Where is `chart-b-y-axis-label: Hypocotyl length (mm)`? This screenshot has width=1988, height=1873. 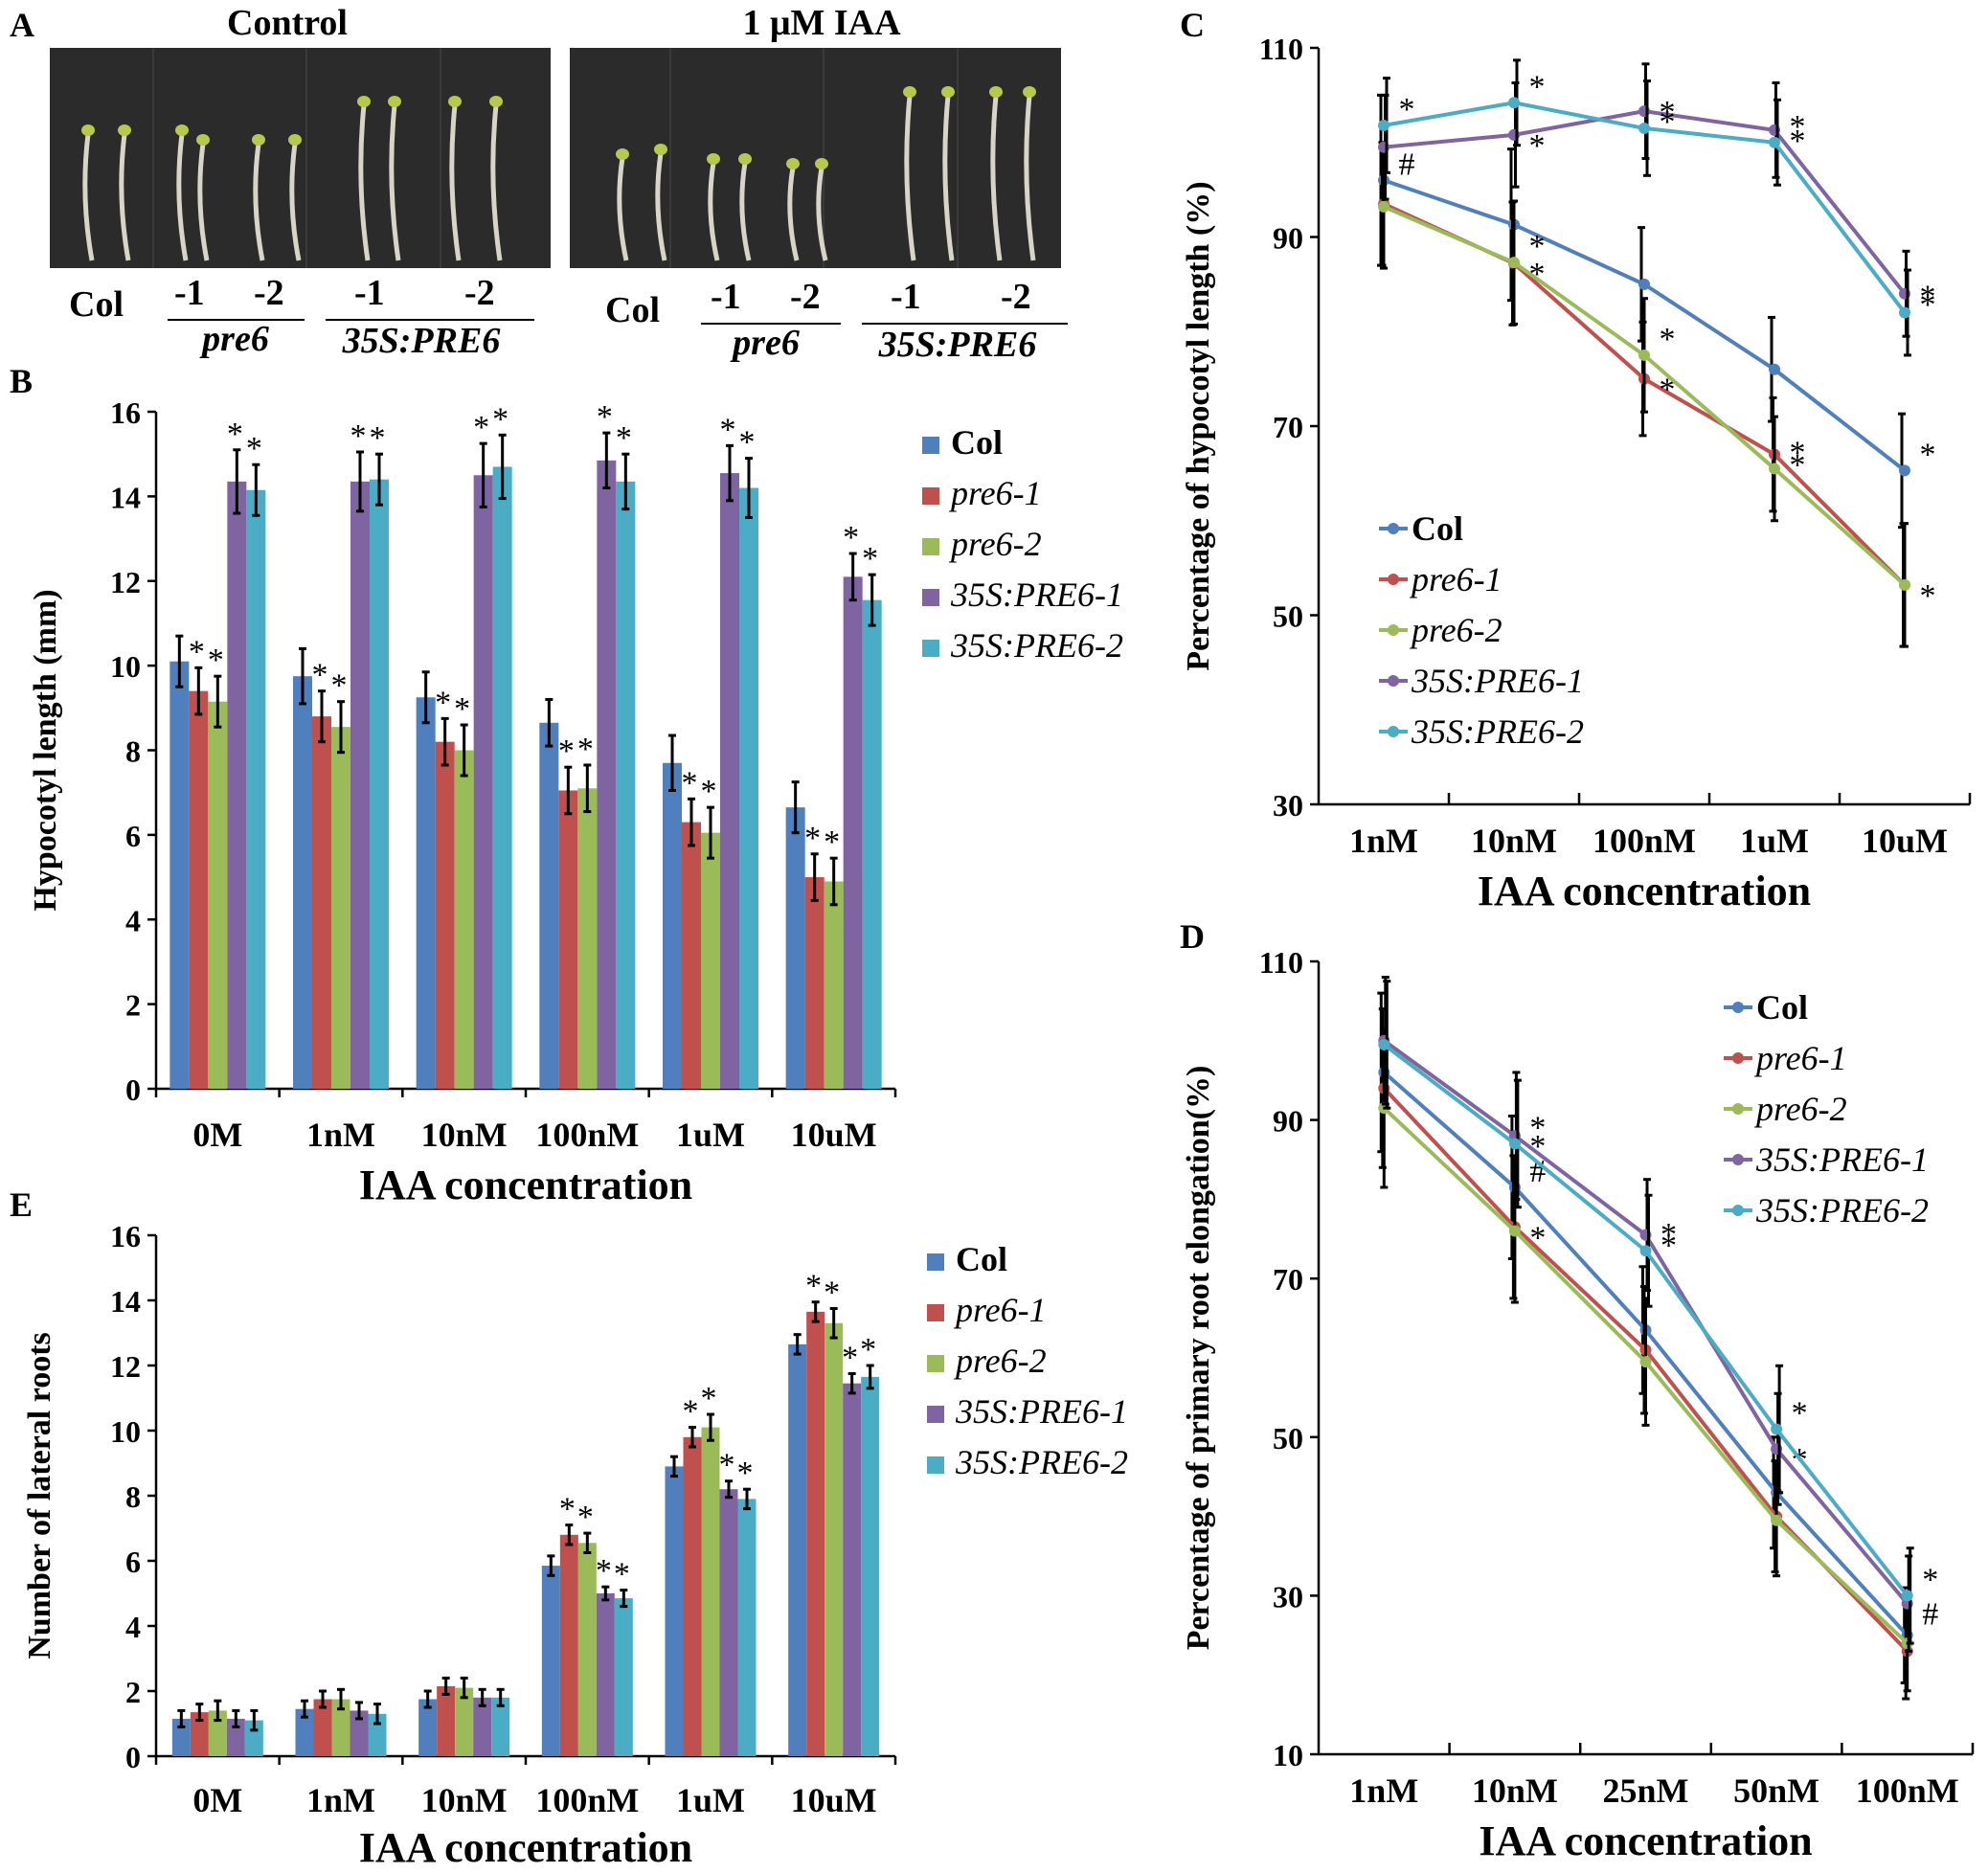
chart-b-y-axis-label: Hypocotyl length (mm) is located at coordinates (45, 750).